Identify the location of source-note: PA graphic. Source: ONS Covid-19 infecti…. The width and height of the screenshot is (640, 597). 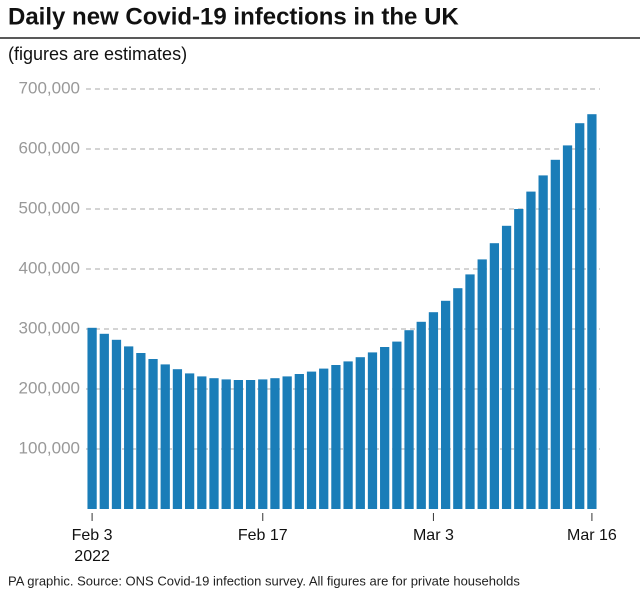
(264, 580).